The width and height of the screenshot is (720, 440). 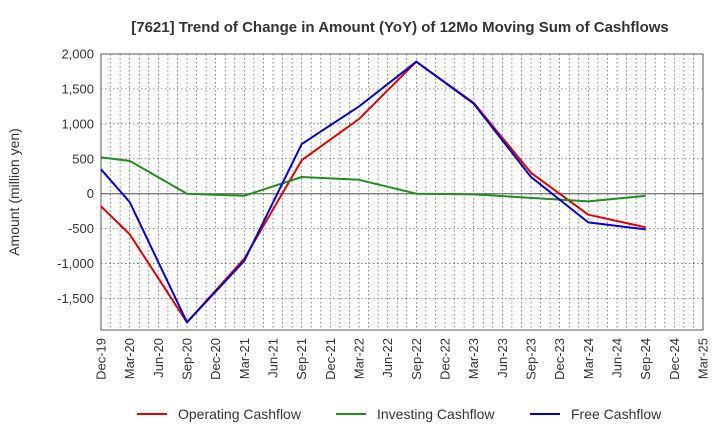 I want to click on x-tick-label: Mar-21, so click(x=244, y=358).